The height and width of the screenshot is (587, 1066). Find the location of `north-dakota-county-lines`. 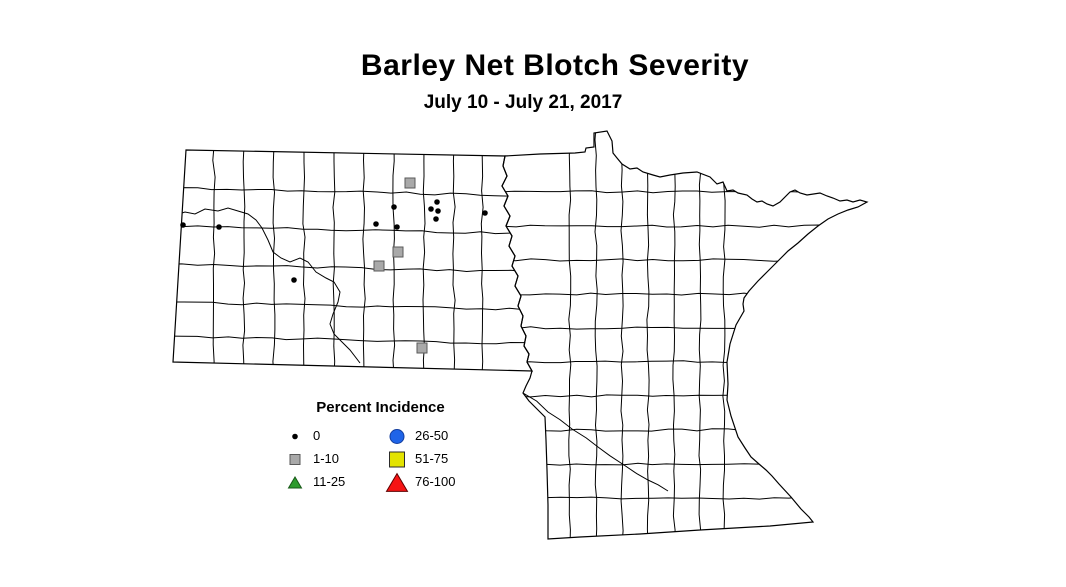

north-dakota-county-lines is located at coordinates (352, 260).